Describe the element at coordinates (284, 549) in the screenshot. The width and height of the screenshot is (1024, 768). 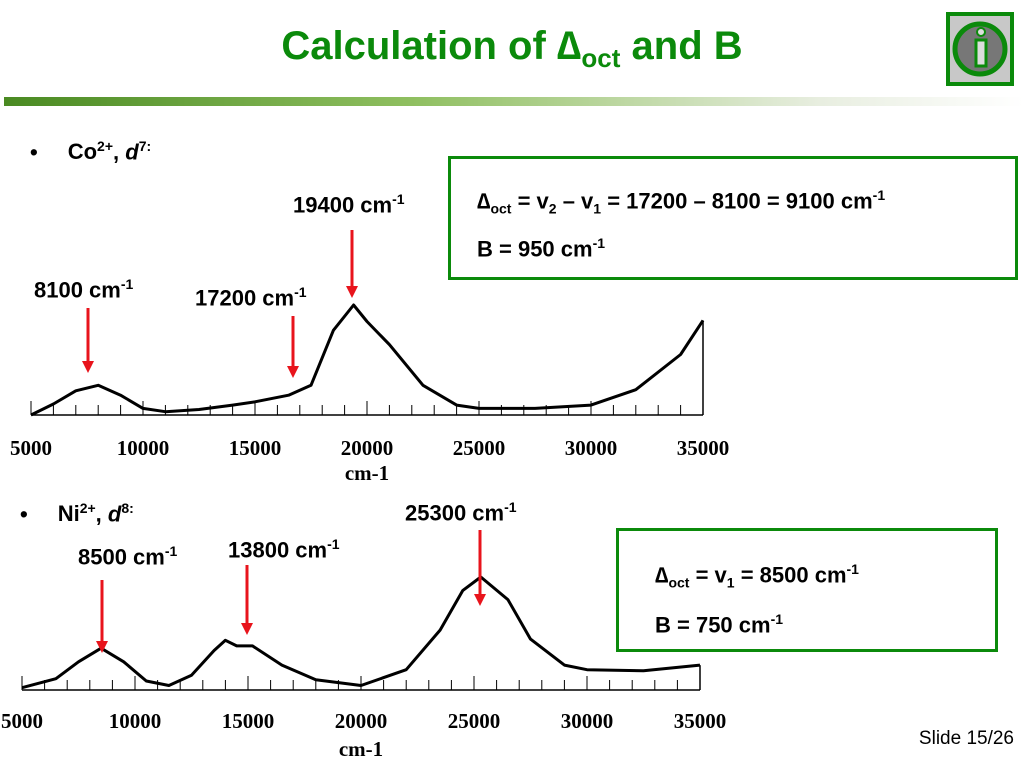
I see `peak-label: 13800 cm-1` at that location.